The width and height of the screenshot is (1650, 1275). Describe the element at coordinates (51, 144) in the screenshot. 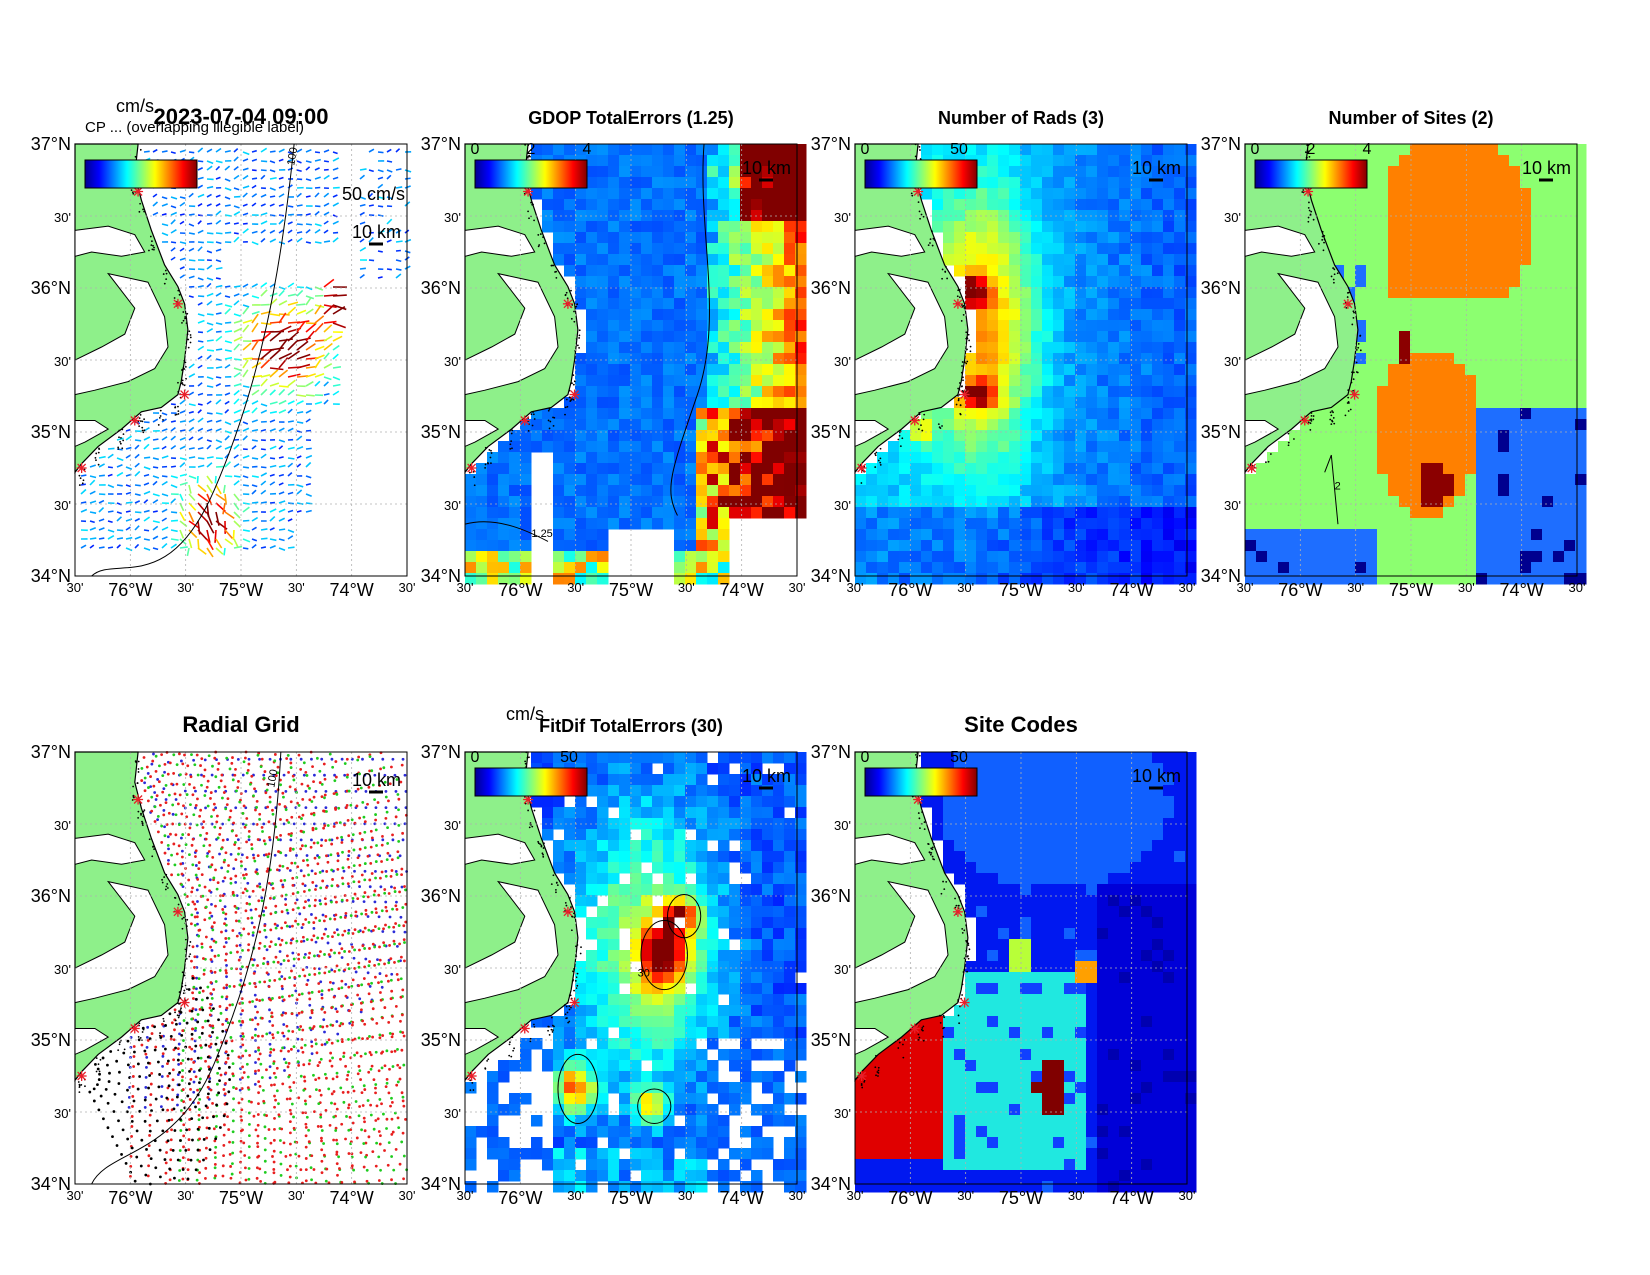

I see `lat-tick-label: 37°N` at that location.